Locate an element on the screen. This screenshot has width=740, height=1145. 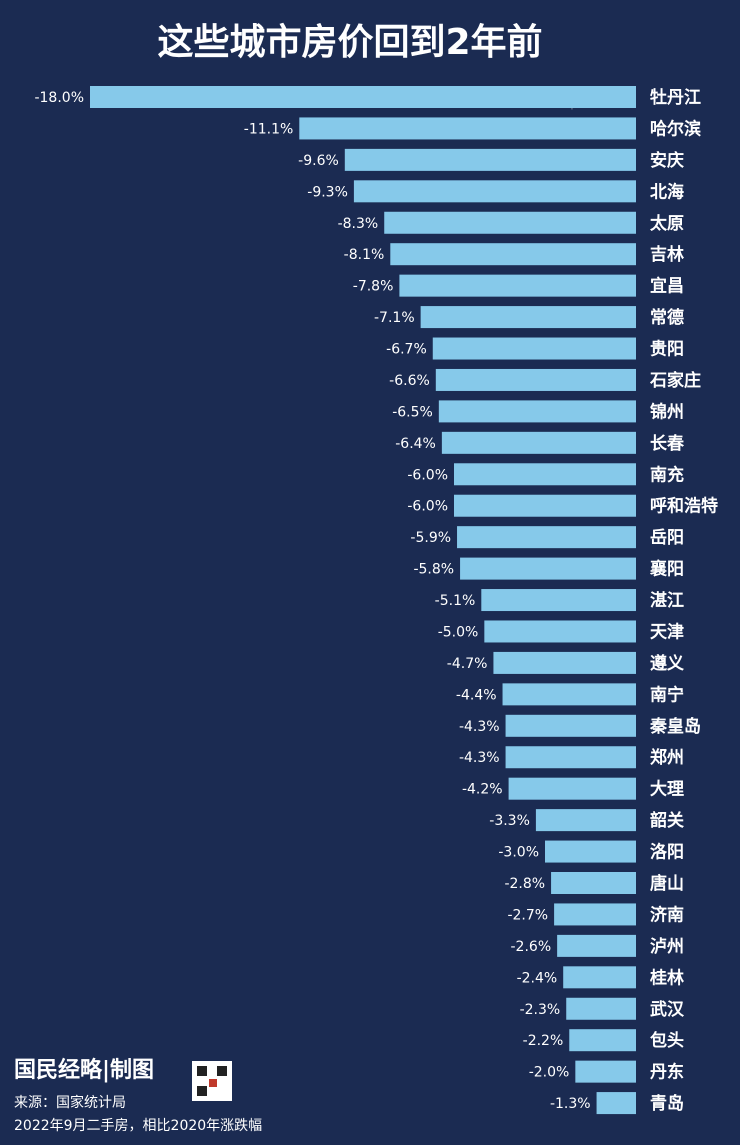
value-label: -4.4% is located at coordinates (476, 695).